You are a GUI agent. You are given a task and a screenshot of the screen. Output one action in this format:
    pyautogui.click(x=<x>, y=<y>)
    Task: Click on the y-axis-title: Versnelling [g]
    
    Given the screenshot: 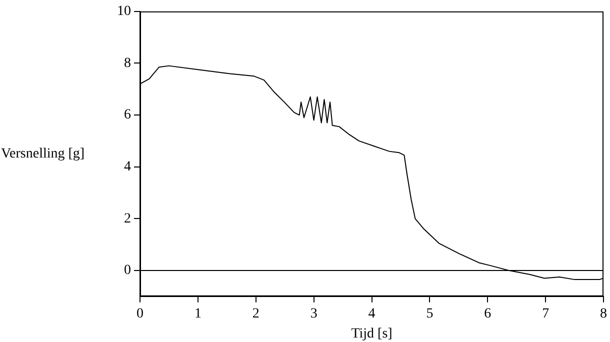 What is the action you would take?
    pyautogui.click(x=43, y=154)
    